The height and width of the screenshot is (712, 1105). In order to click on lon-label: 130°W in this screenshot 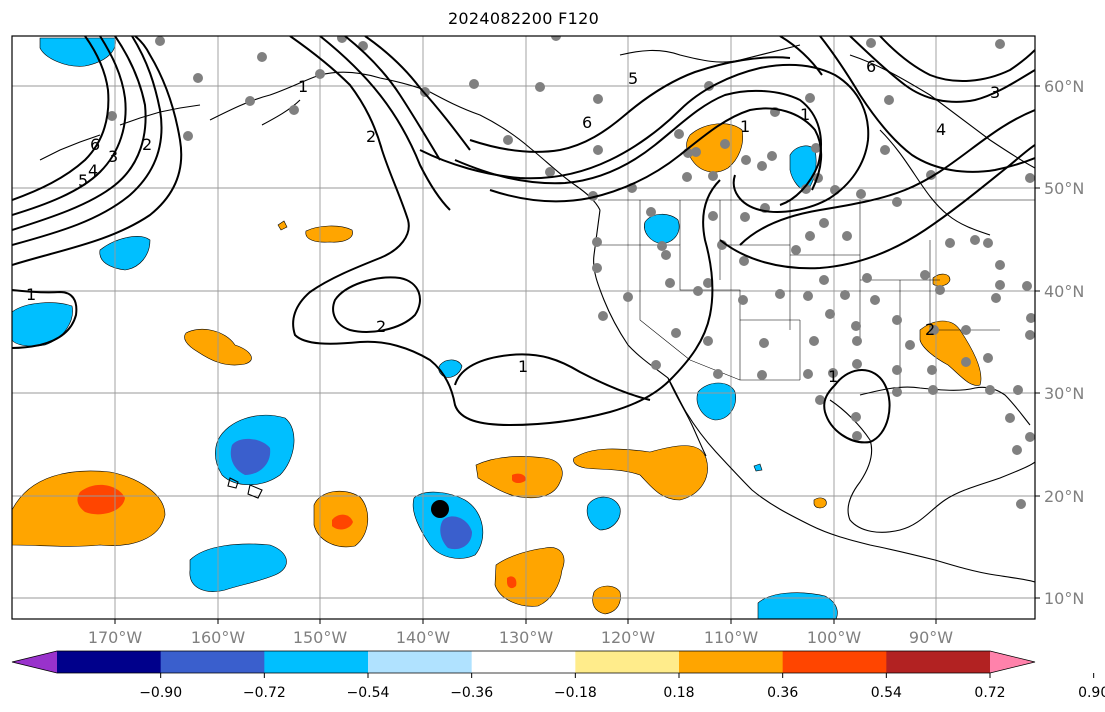, I will do `click(526, 637)`.